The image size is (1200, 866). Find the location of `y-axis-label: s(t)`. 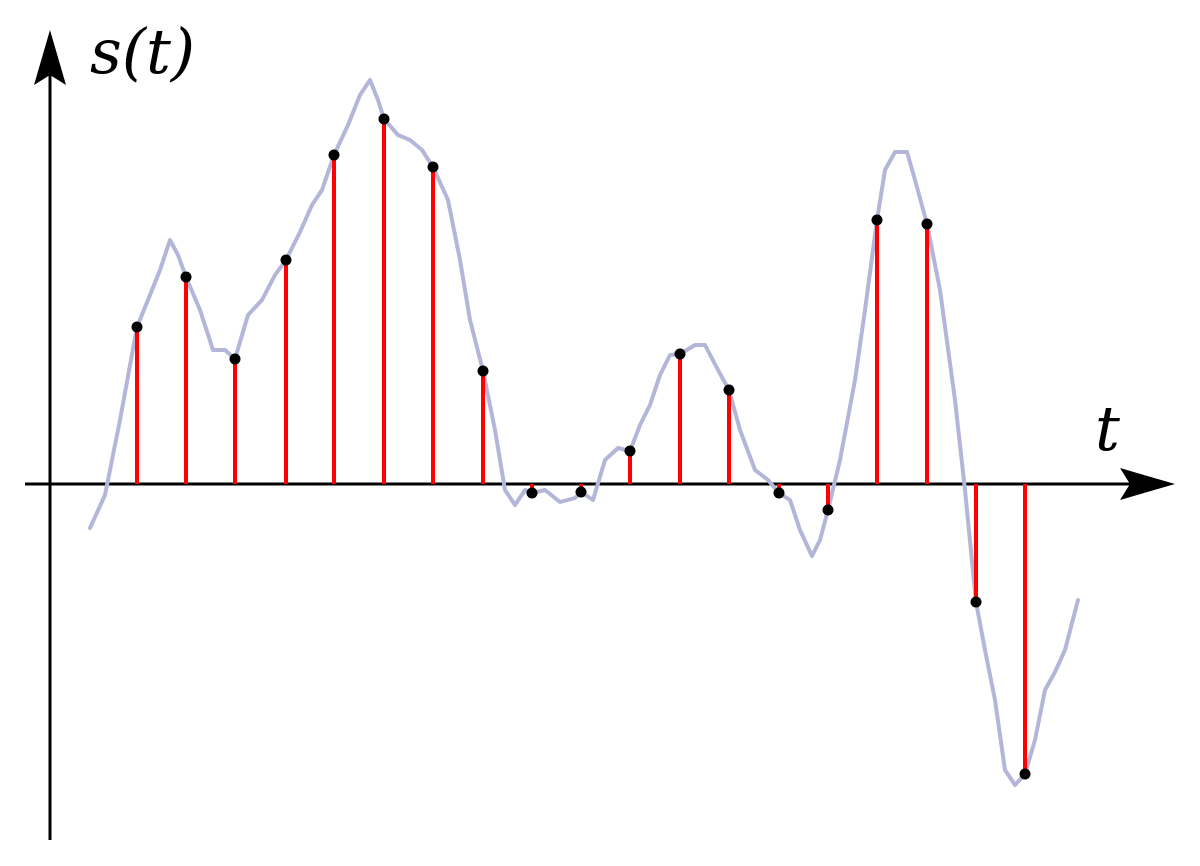

y-axis-label: s(t) is located at coordinates (142, 51).